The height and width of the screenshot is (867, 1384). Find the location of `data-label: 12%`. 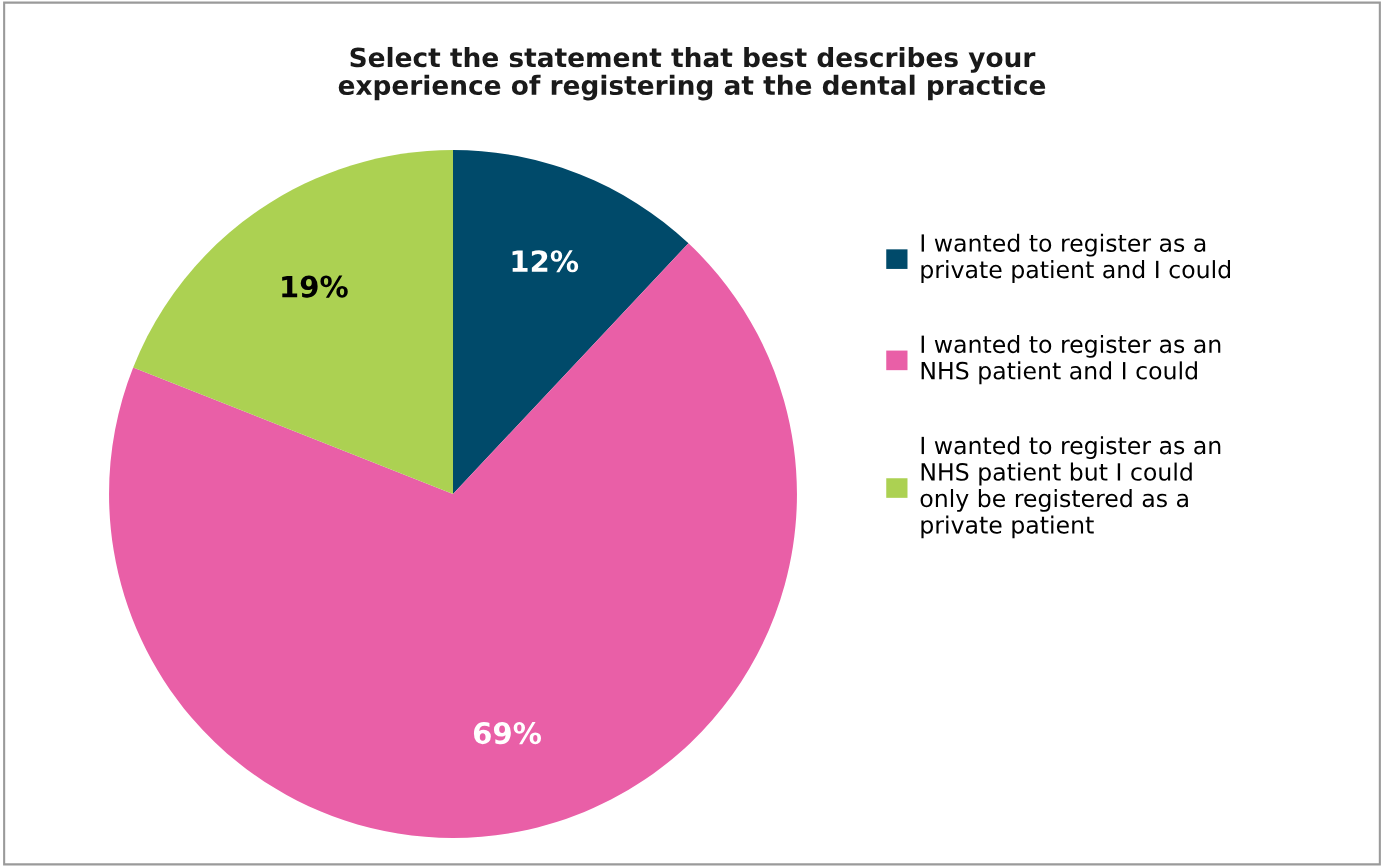

data-label: 12% is located at coordinates (545, 261).